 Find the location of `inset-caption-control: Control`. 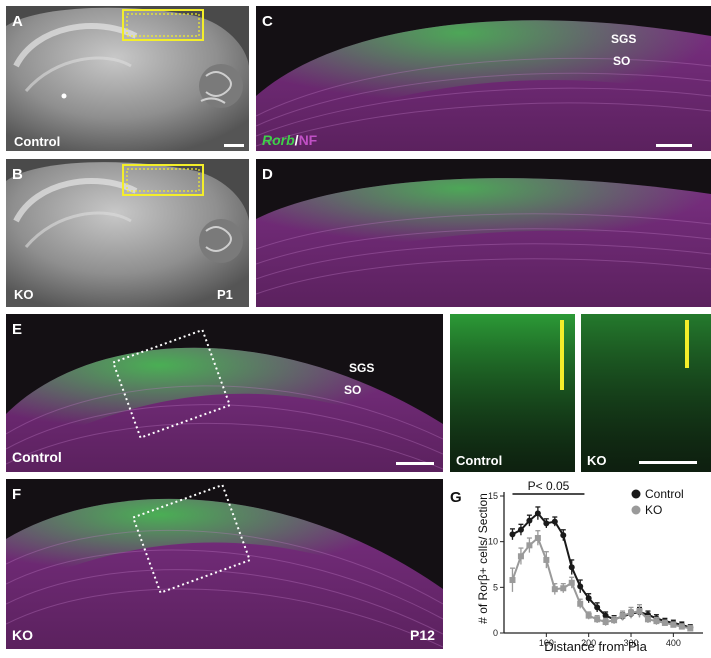

inset-caption-control: Control is located at coordinates (479, 460).